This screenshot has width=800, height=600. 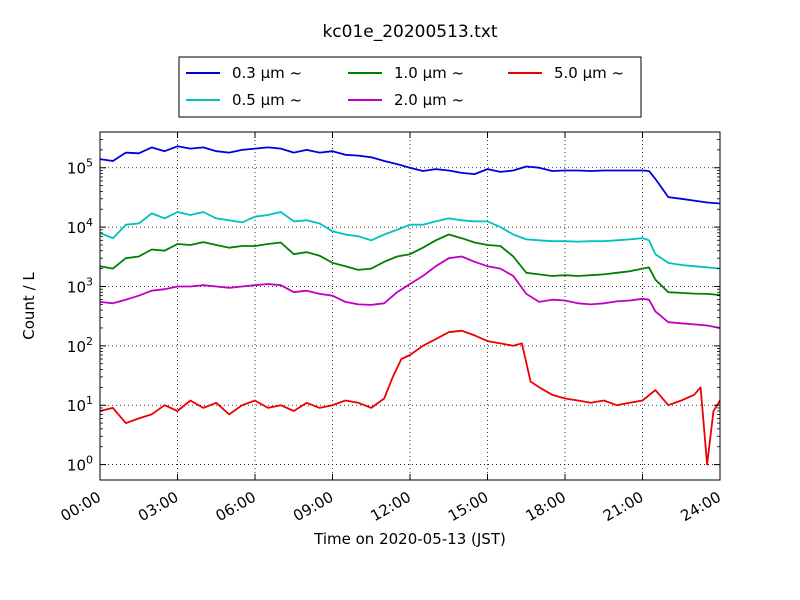 I want to click on legend-label: 1.0 μm ~, so click(x=429, y=73).